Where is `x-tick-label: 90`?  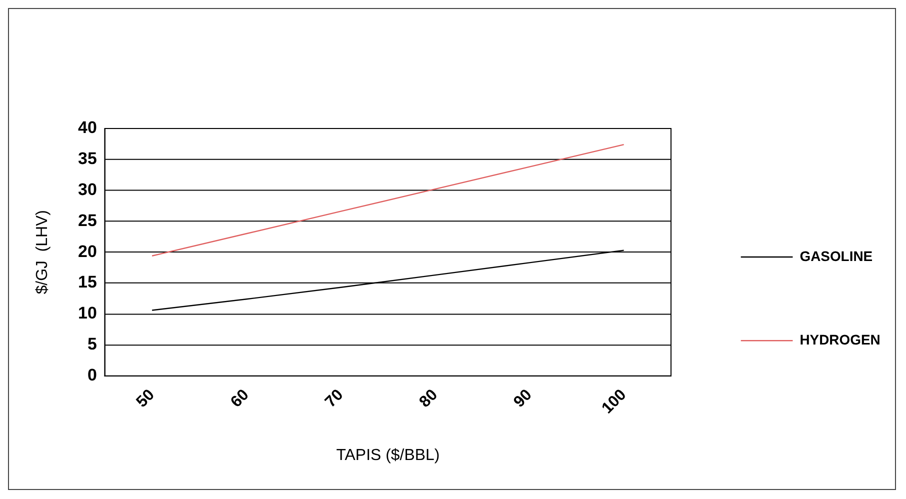
x-tick-label: 90 is located at coordinates (523, 398).